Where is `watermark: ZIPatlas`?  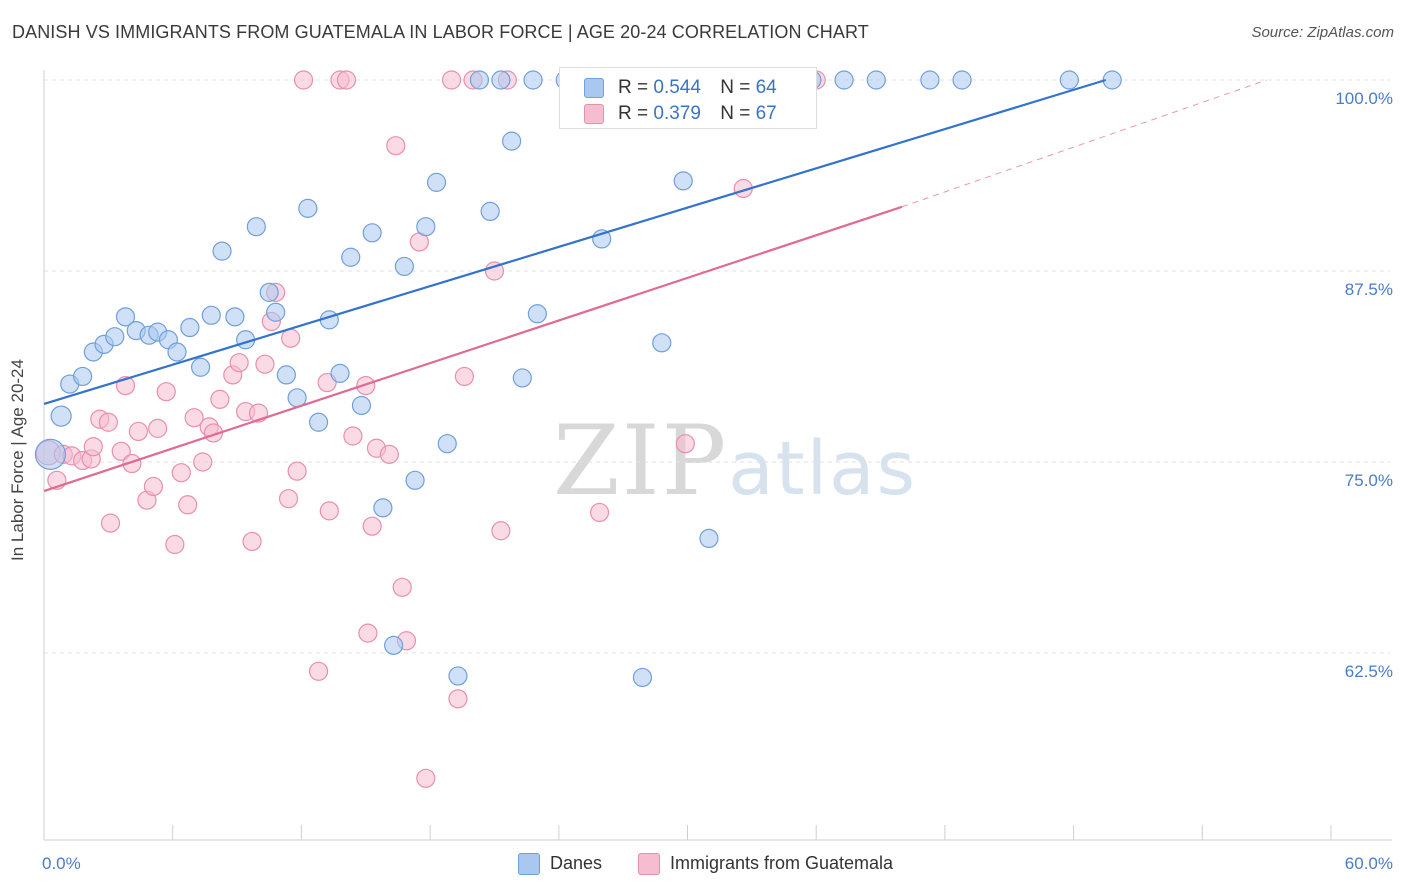 watermark: ZIPatlas is located at coordinates (735, 461).